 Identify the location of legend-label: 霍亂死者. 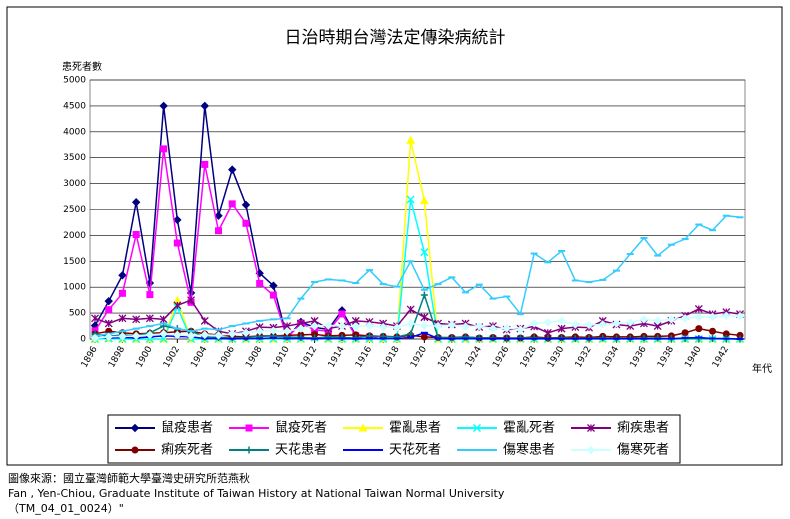
(529, 428).